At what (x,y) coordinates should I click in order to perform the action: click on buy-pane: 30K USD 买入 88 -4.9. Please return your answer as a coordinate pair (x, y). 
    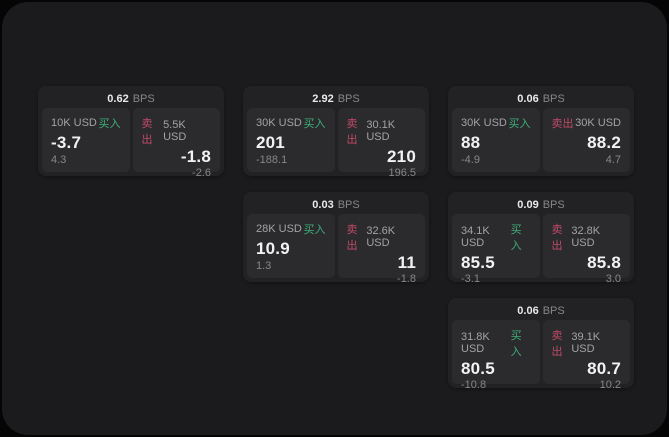
    Looking at the image, I should click on (496, 140).